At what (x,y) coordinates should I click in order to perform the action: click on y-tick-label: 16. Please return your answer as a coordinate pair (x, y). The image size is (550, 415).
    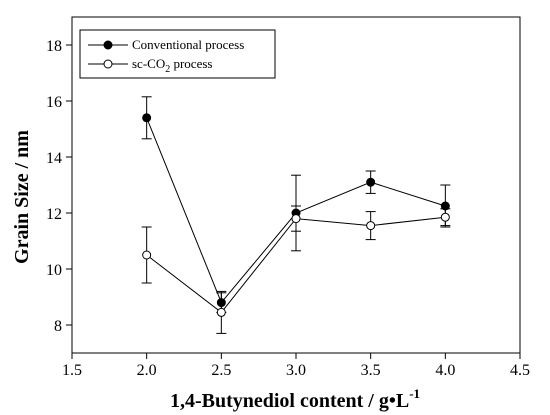
    Looking at the image, I should click on (54, 102).